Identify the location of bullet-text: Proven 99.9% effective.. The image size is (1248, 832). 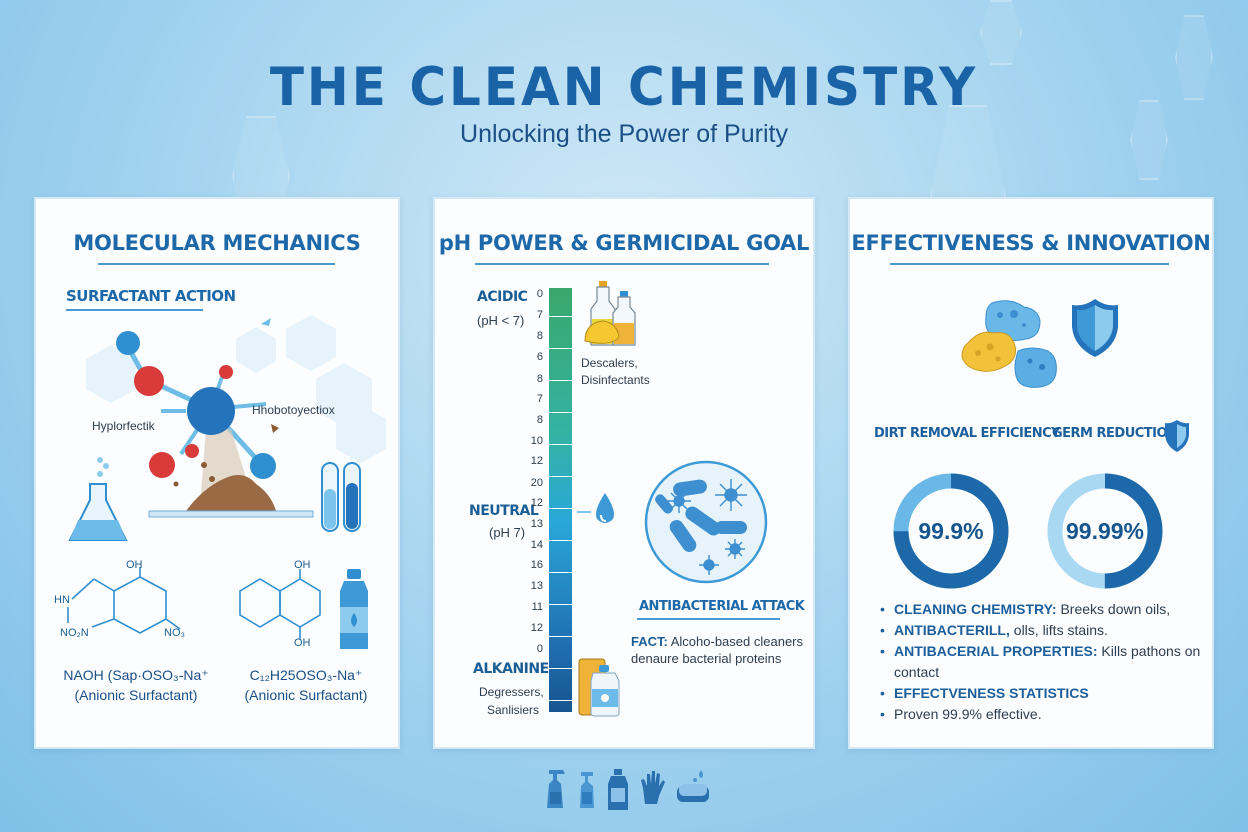
(968, 714).